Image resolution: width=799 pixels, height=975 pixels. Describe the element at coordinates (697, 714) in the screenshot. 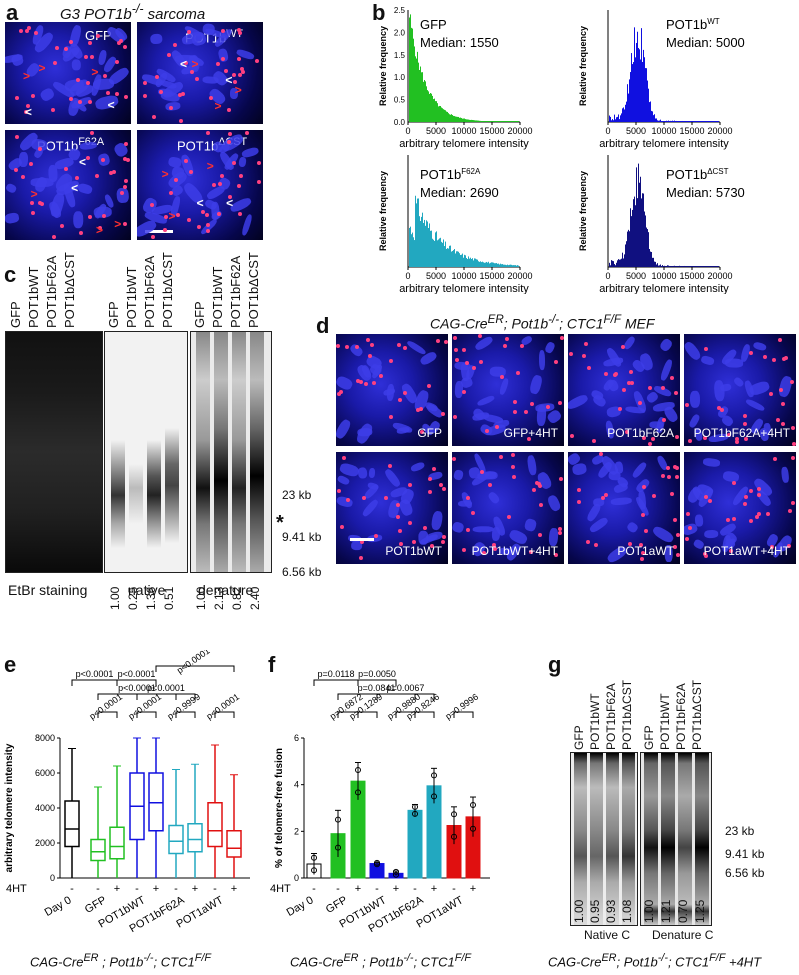

I see `g-lane-label-denature: POT1bΔCST` at that location.